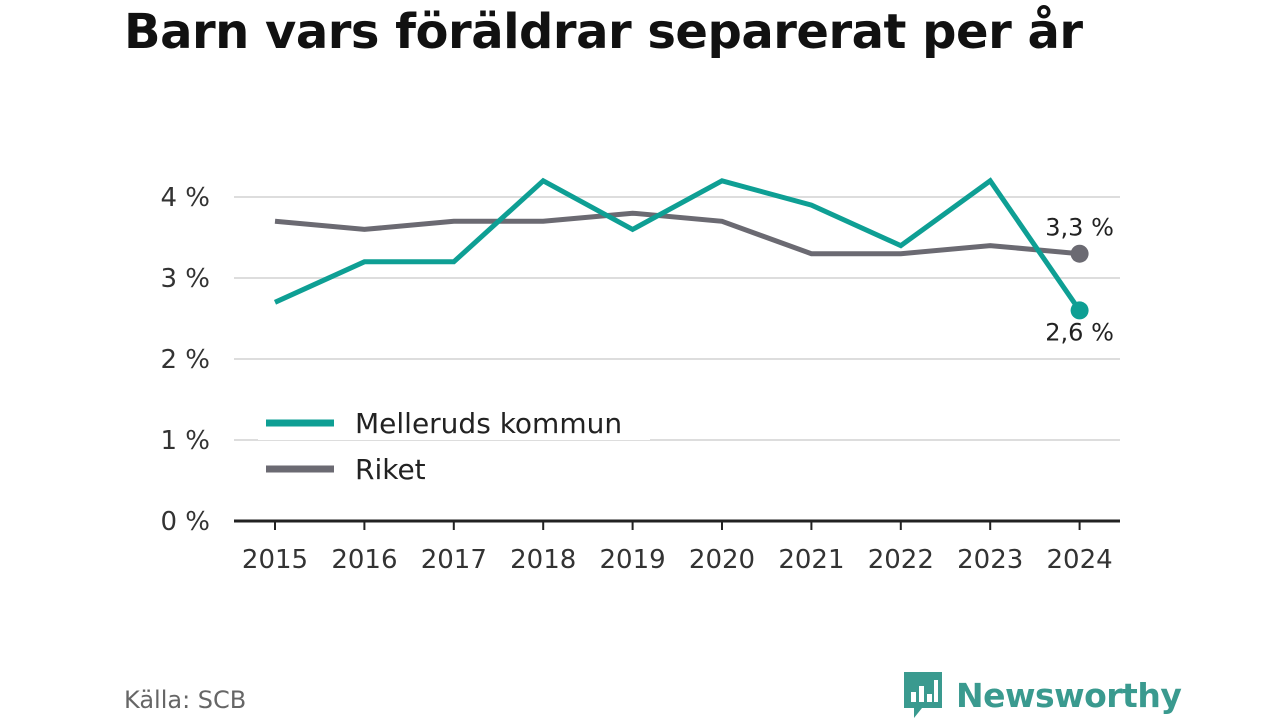  I want to click on end-value-label: 2,6 %, so click(1079, 332).